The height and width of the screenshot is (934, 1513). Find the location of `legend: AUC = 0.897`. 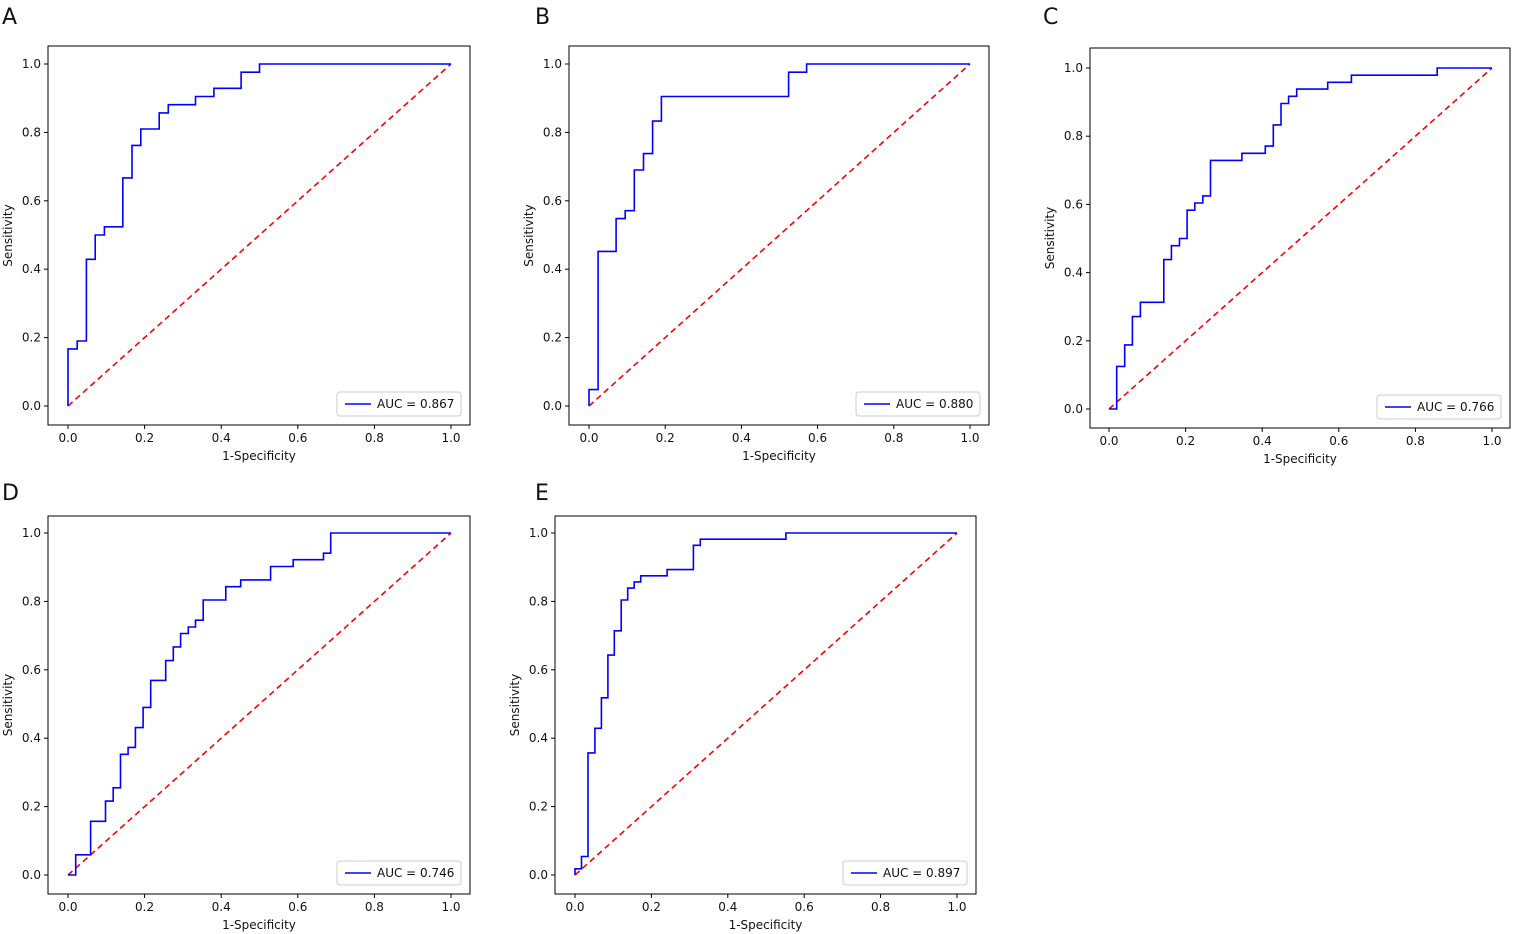

legend: AUC = 0.897 is located at coordinates (905, 873).